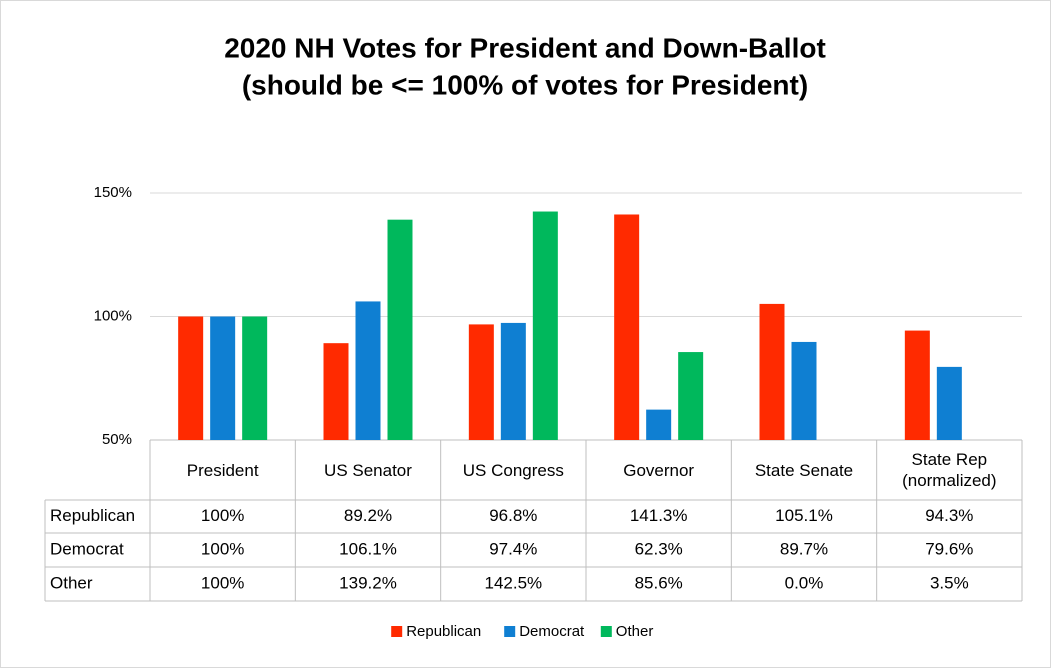  I want to click on row-label: Republican, so click(92, 515).